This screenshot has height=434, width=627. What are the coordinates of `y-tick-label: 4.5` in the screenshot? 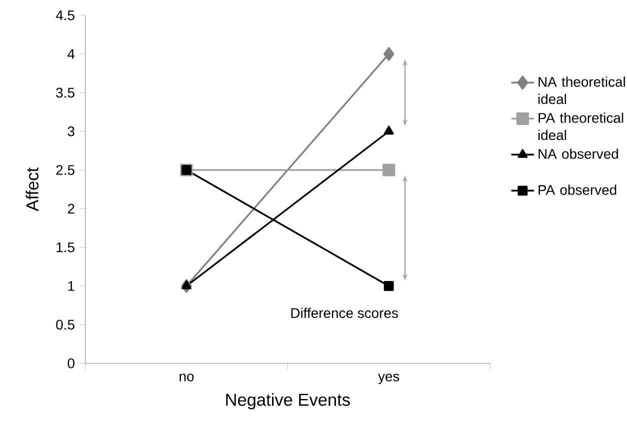 It's located at (65, 15).